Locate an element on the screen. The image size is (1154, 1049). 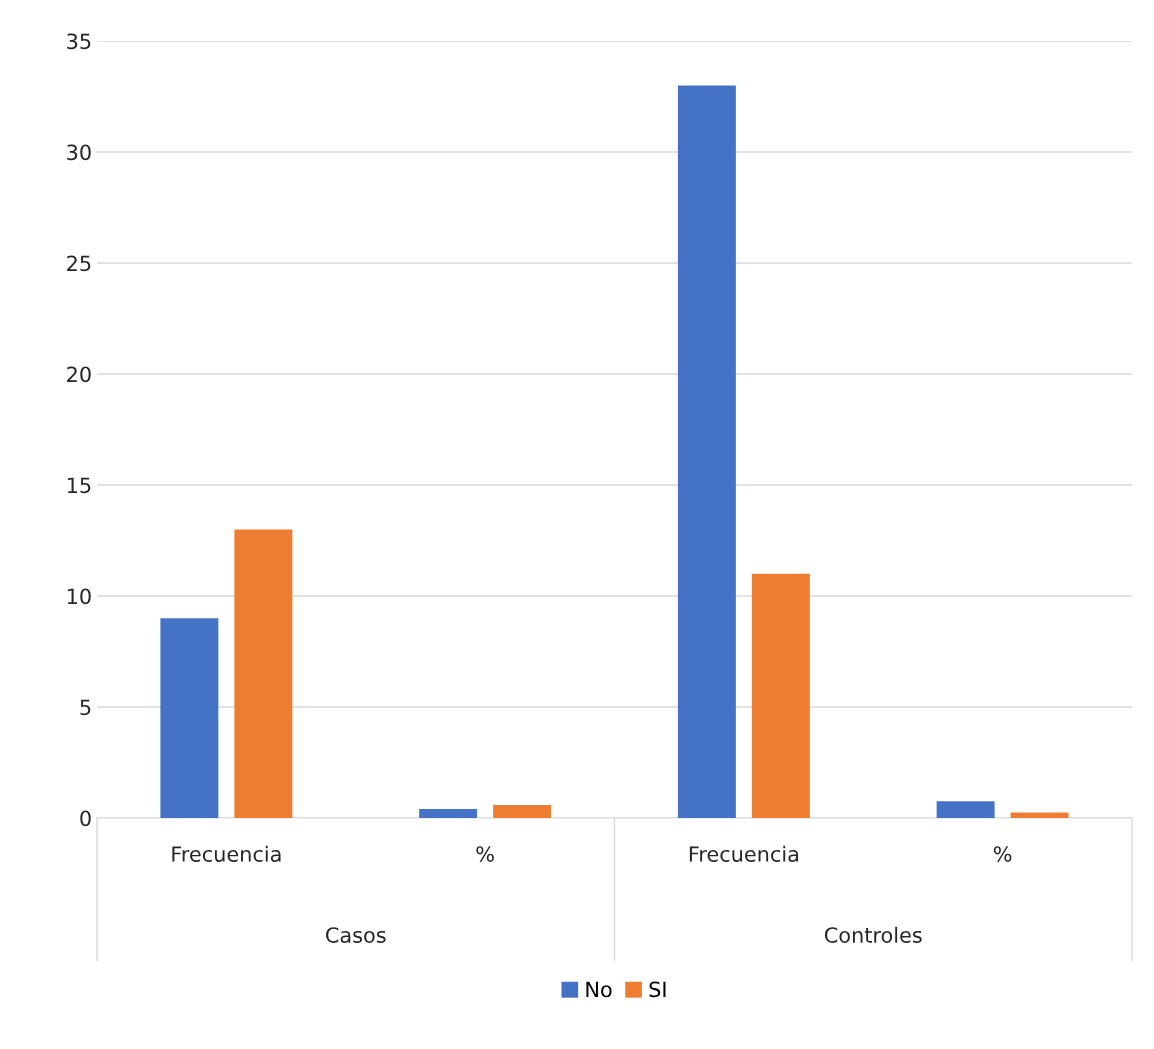
legend-label: SI is located at coordinates (657, 989).